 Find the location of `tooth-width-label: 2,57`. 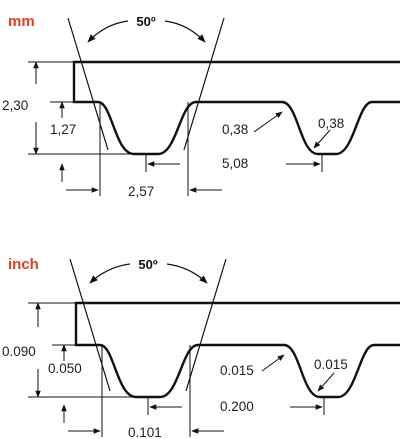

tooth-width-label: 2,57 is located at coordinates (141, 191).